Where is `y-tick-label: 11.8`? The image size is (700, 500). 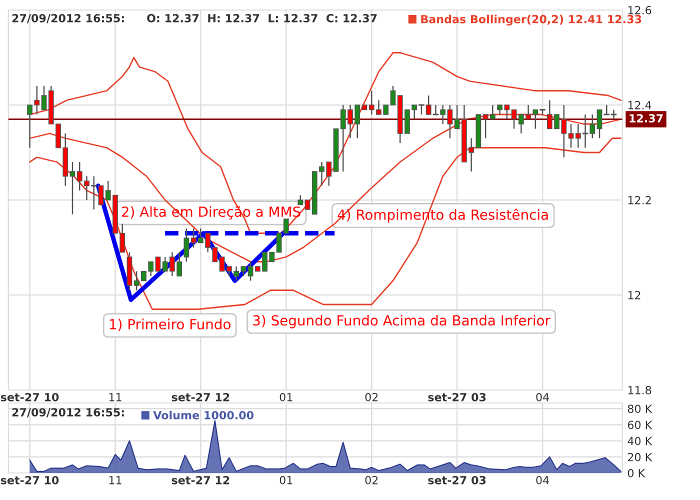 y-tick-label: 11.8 is located at coordinates (640, 390).